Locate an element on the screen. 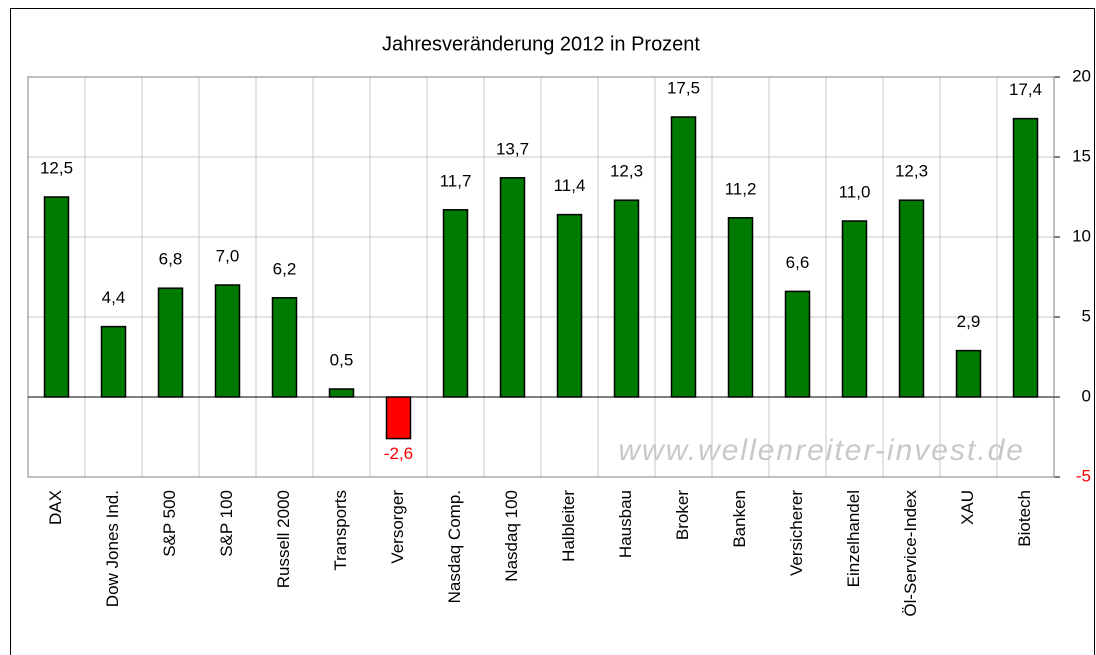 The height and width of the screenshot is (655, 1096). x-tick-label: Nasdaq 100 is located at coordinates (511, 536).